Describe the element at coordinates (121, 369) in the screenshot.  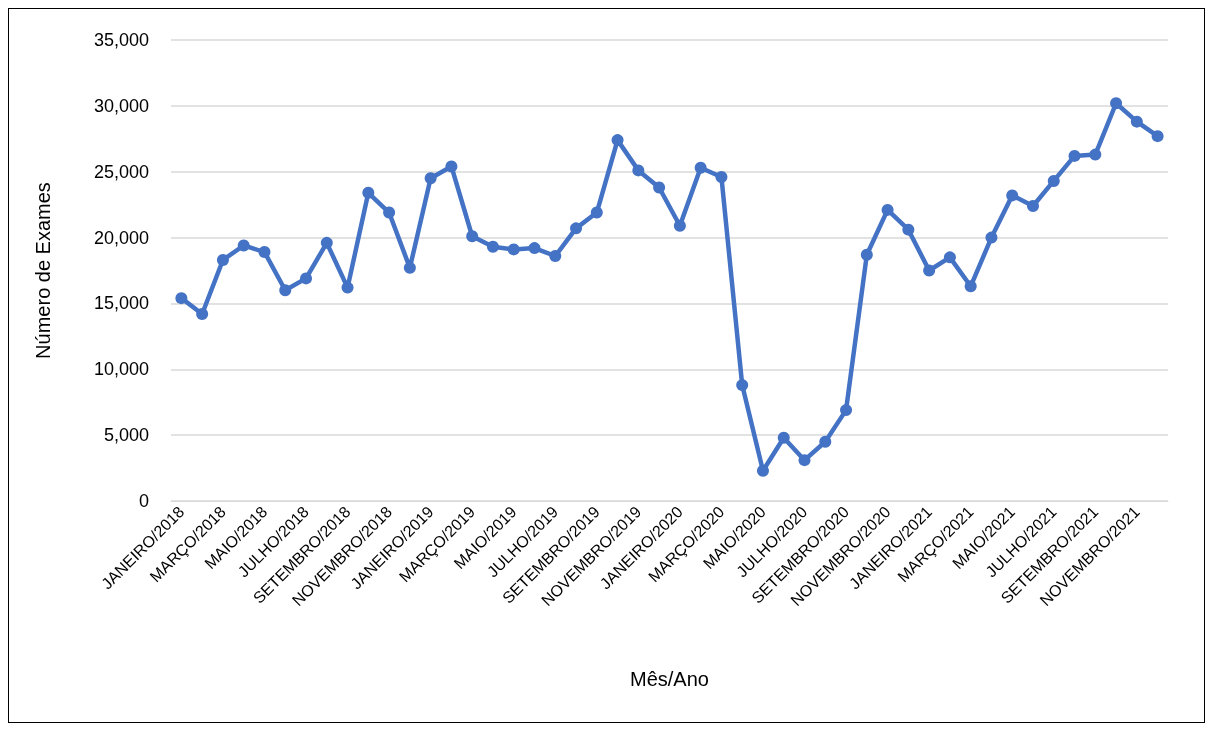
I see `y-tick-label: 10,000` at that location.